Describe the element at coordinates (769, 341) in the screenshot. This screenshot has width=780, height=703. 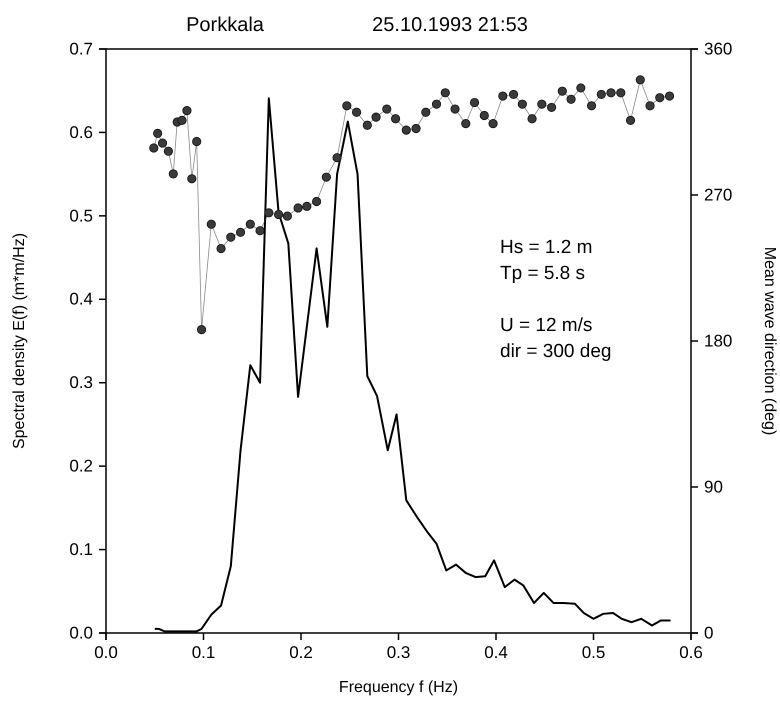
I see `y2-axis-title: Mean wave direction (deg)` at that location.